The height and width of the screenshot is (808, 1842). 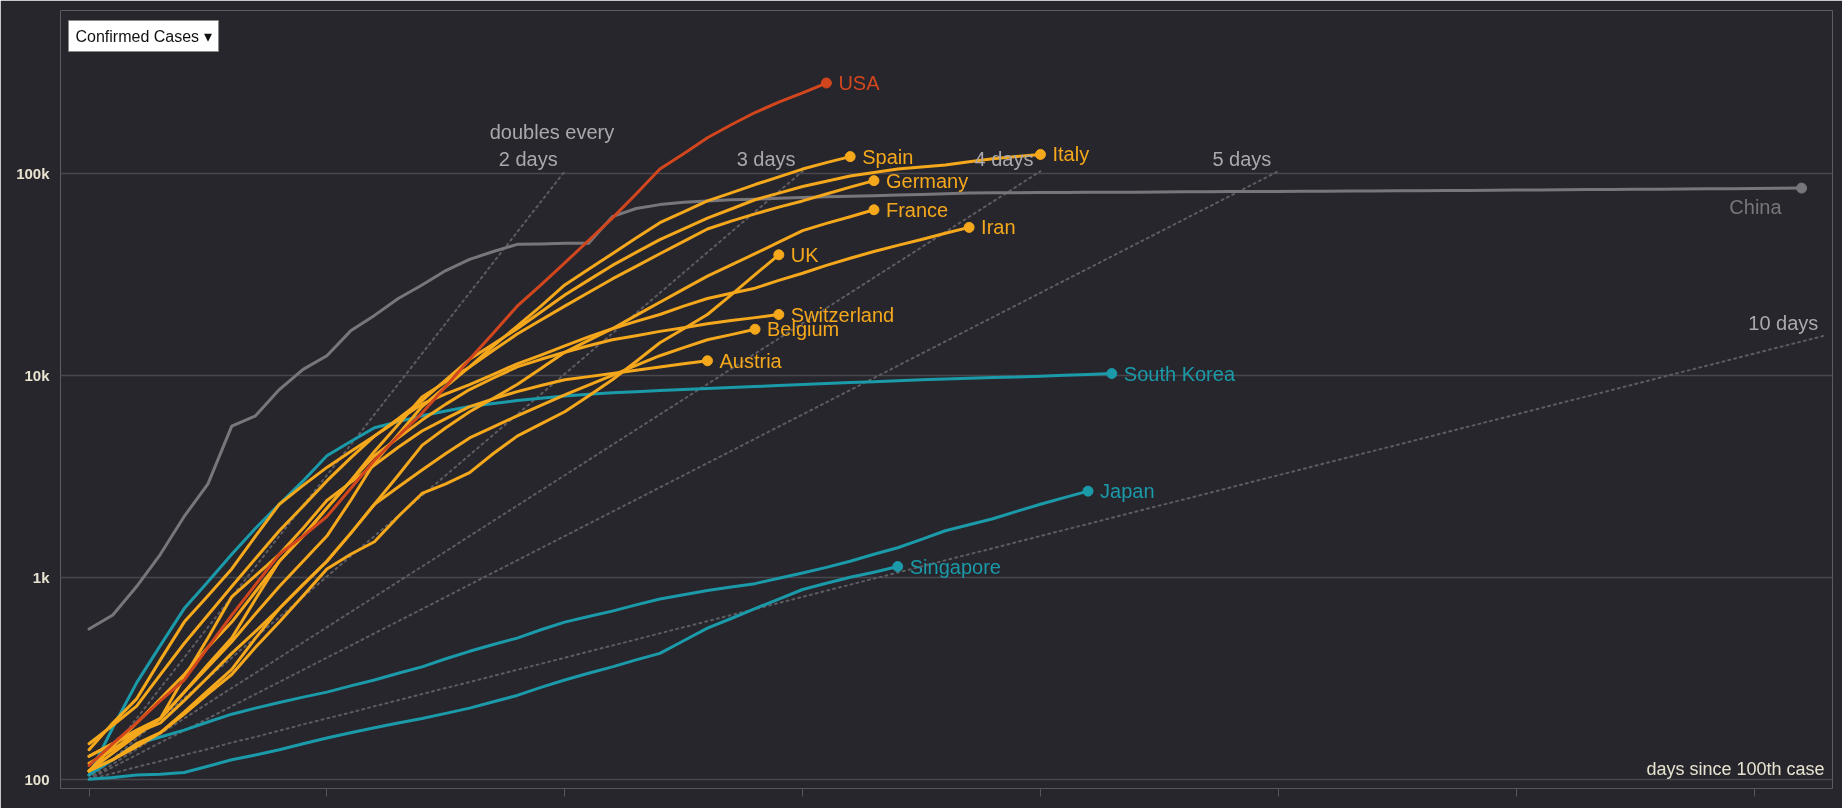 I want to click on series-label: UK, so click(x=805, y=254).